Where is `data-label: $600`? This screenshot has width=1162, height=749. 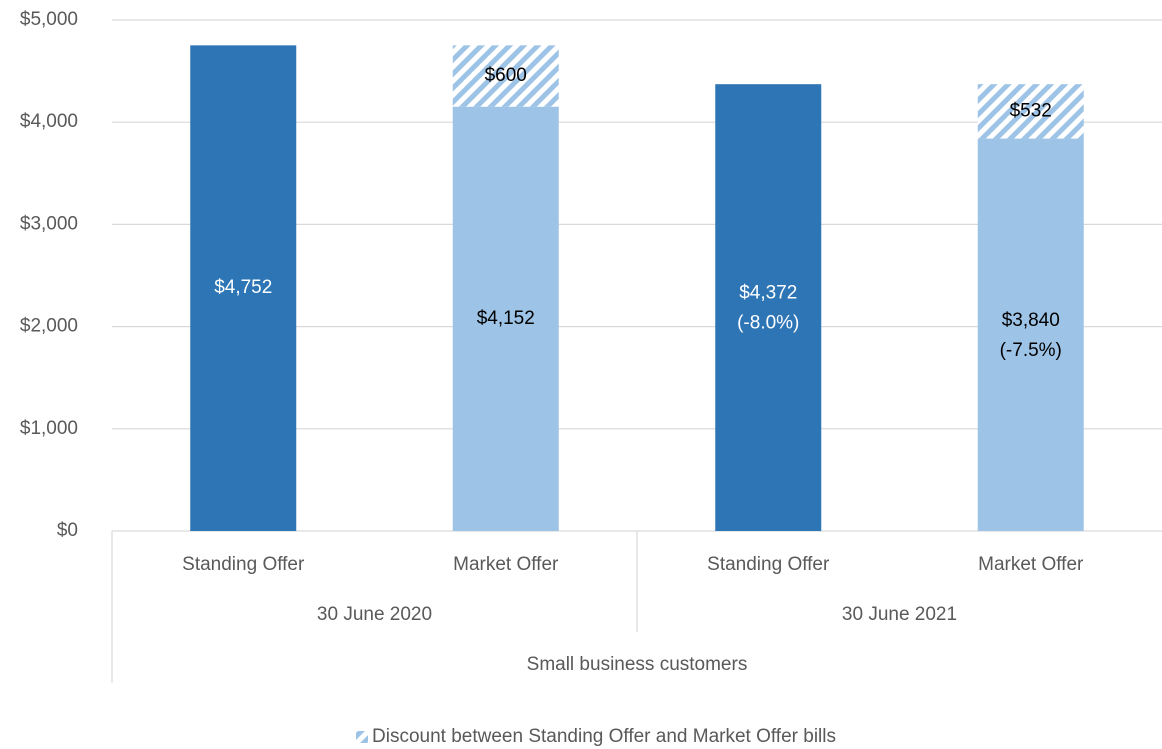 data-label: $600 is located at coordinates (506, 75).